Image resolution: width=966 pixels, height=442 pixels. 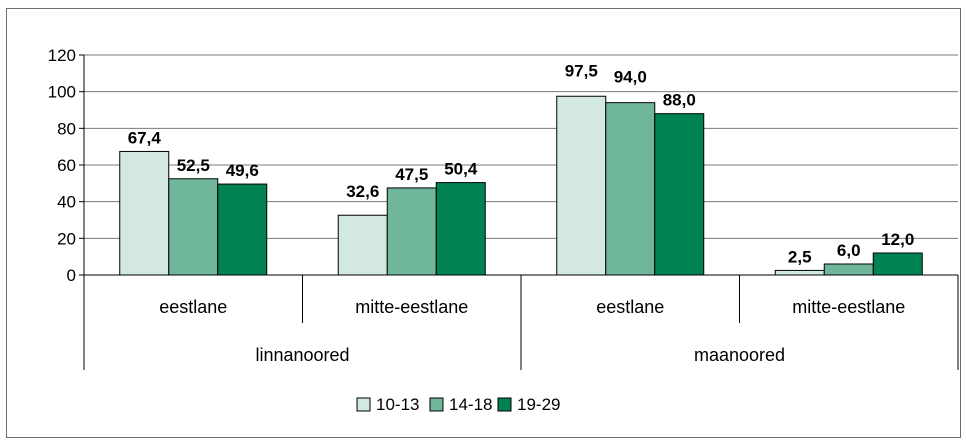 I want to click on data-label: 47,5, so click(x=411, y=174).